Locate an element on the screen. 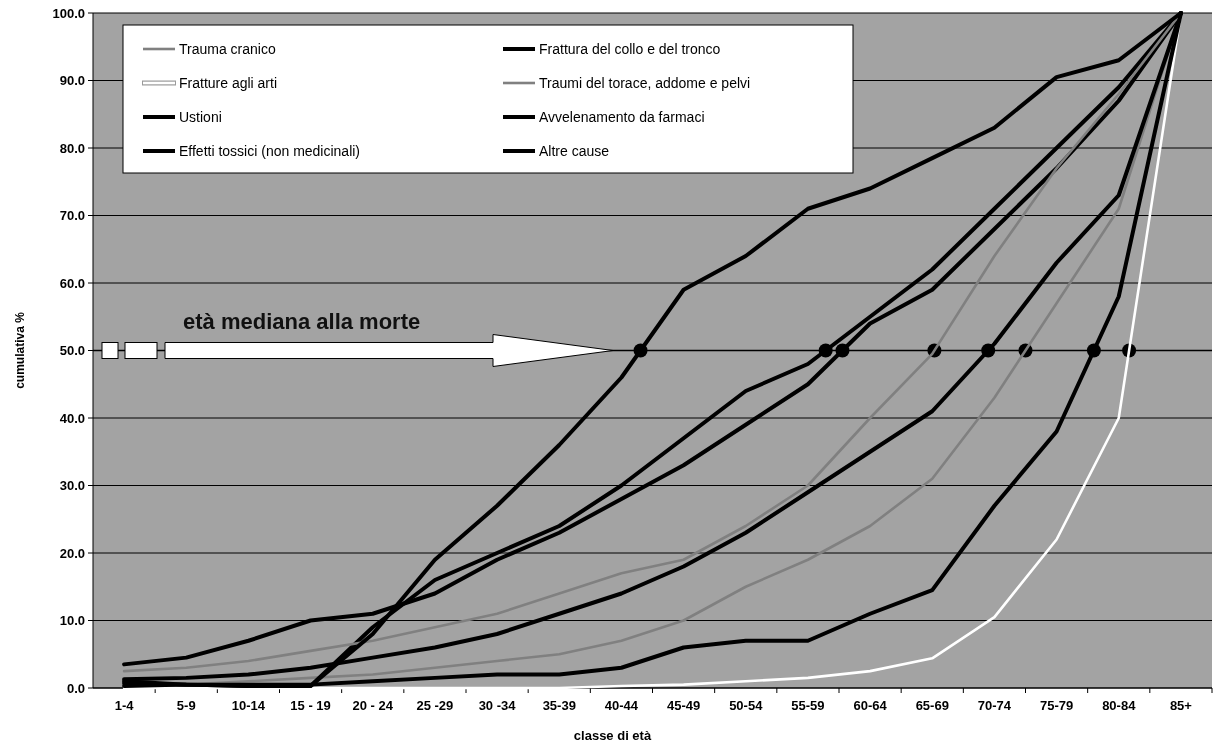  y-tick-label: 50.0 is located at coordinates (72, 351).